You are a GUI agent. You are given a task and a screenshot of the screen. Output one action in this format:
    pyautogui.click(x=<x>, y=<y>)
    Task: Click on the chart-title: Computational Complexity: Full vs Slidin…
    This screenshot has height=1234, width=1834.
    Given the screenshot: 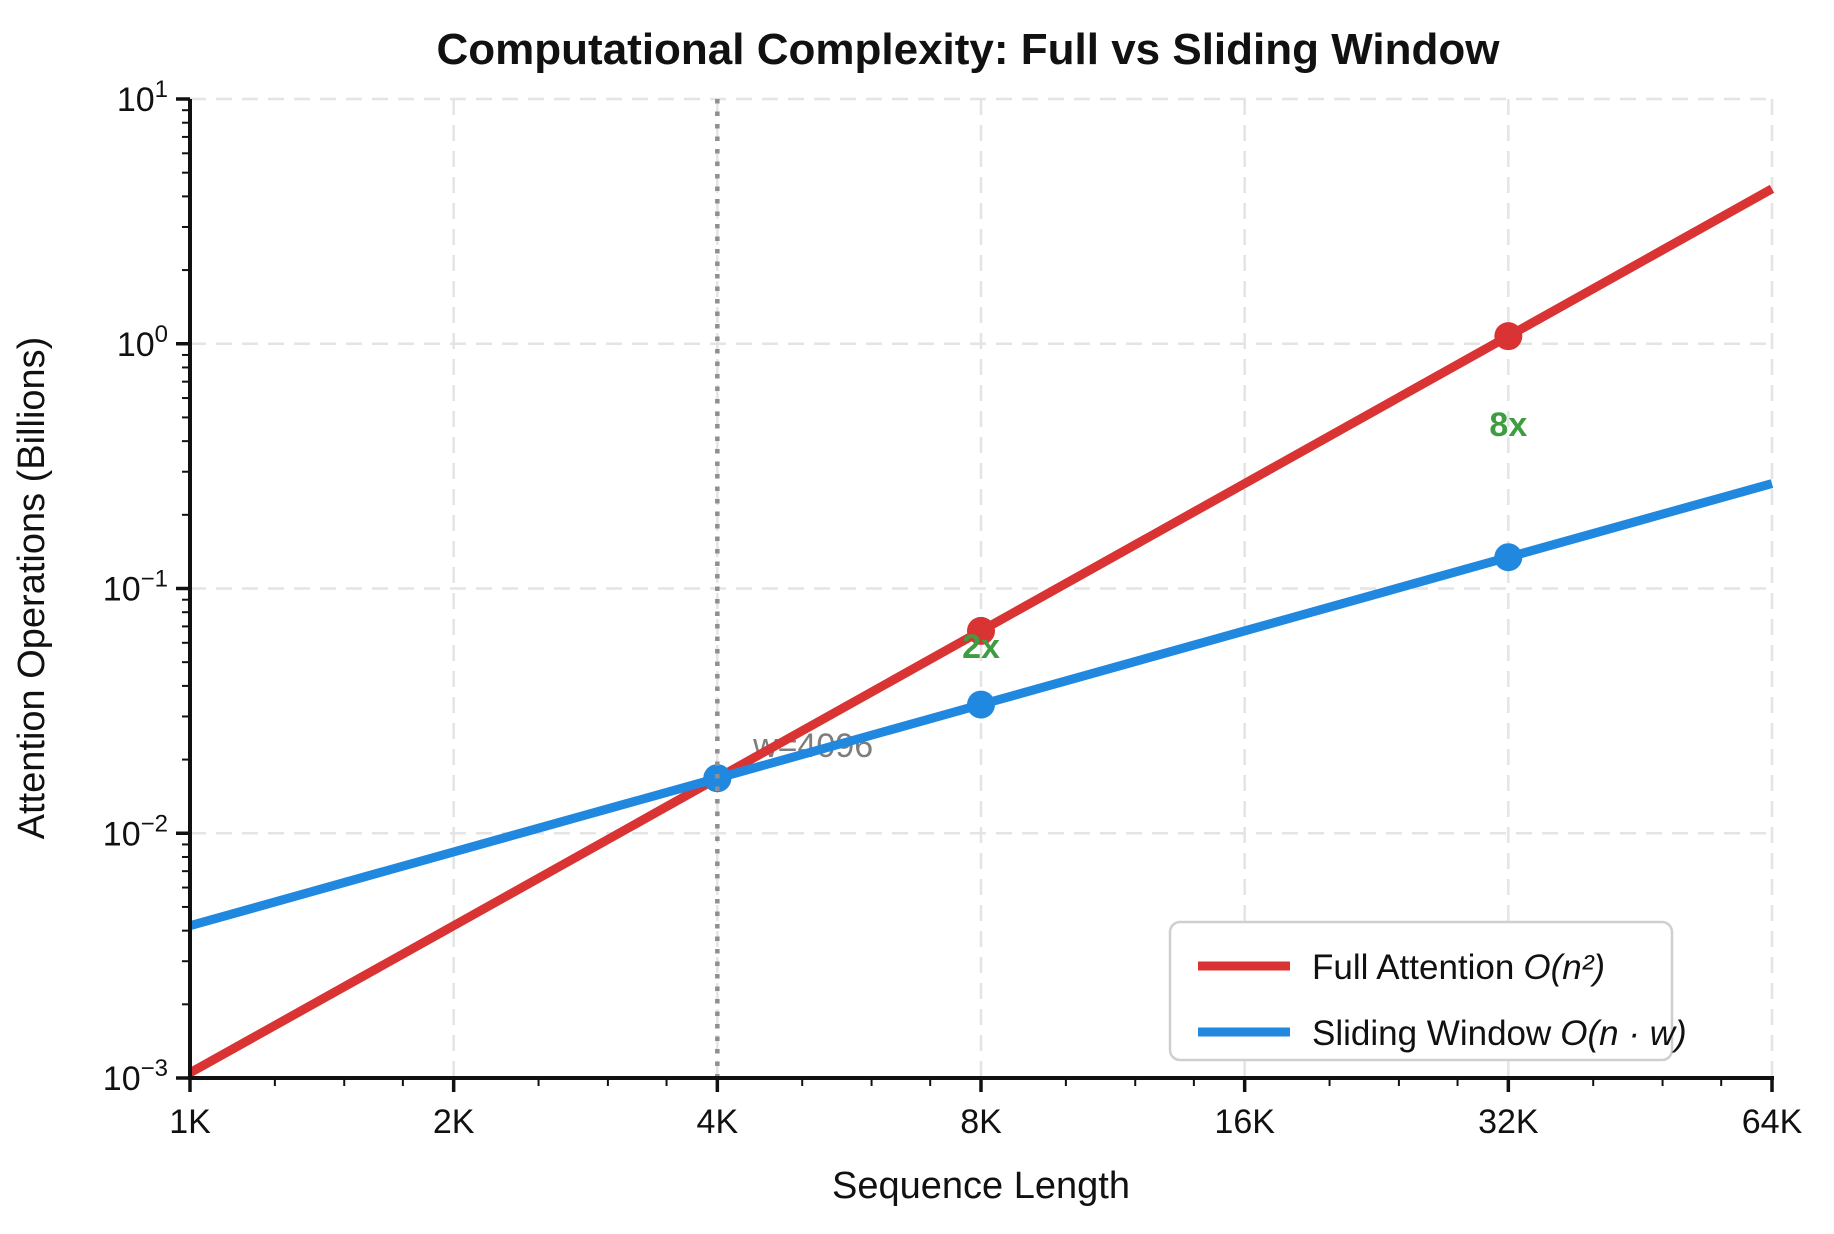 What is the action you would take?
    pyautogui.click(x=969, y=49)
    